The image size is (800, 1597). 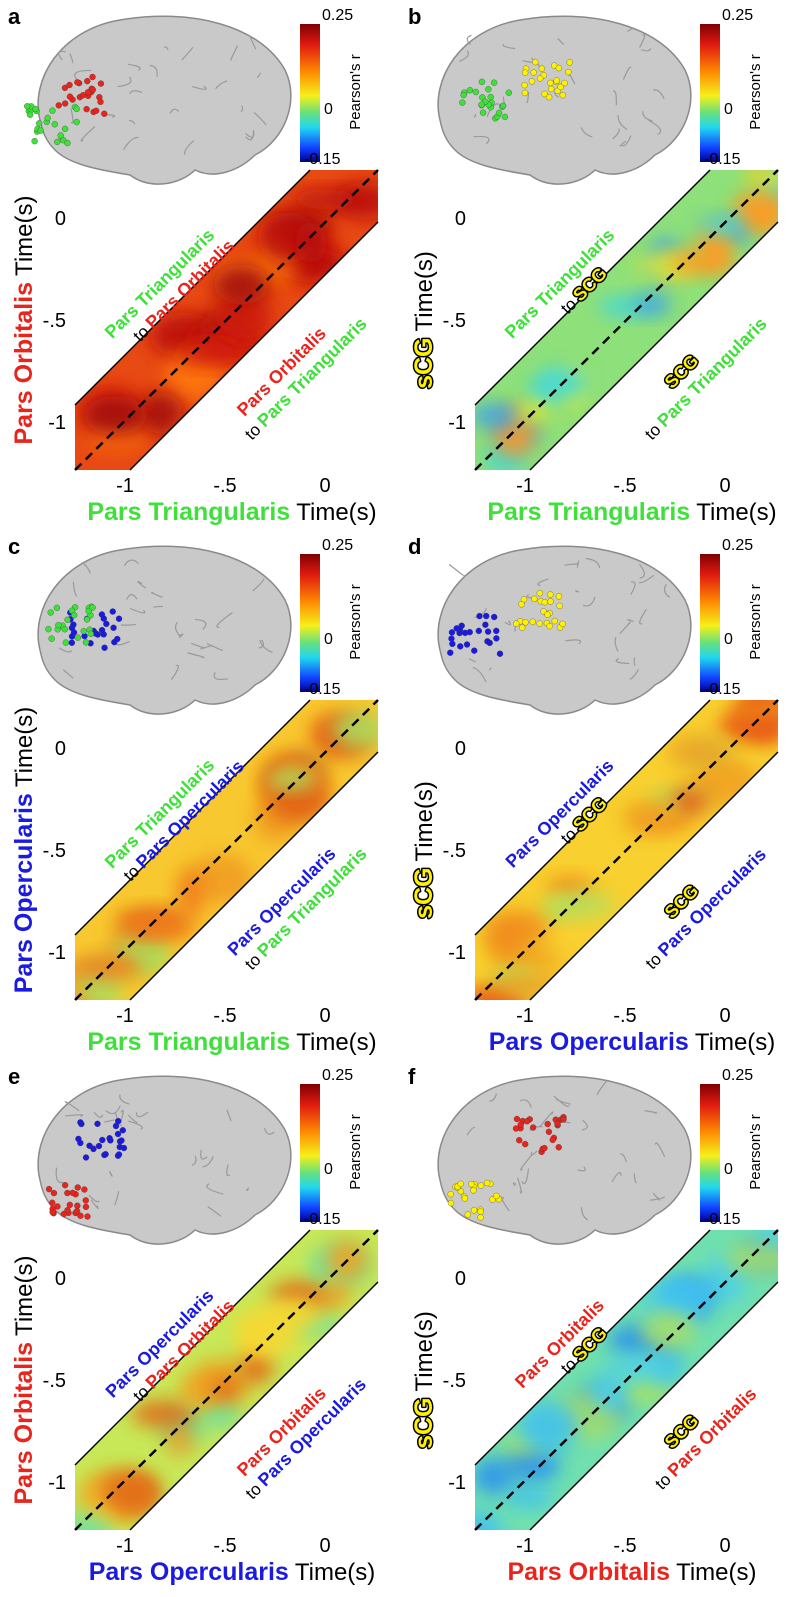 What do you see at coordinates (24, 893) in the screenshot?
I see `y-region: Pars Opercularis` at bounding box center [24, 893].